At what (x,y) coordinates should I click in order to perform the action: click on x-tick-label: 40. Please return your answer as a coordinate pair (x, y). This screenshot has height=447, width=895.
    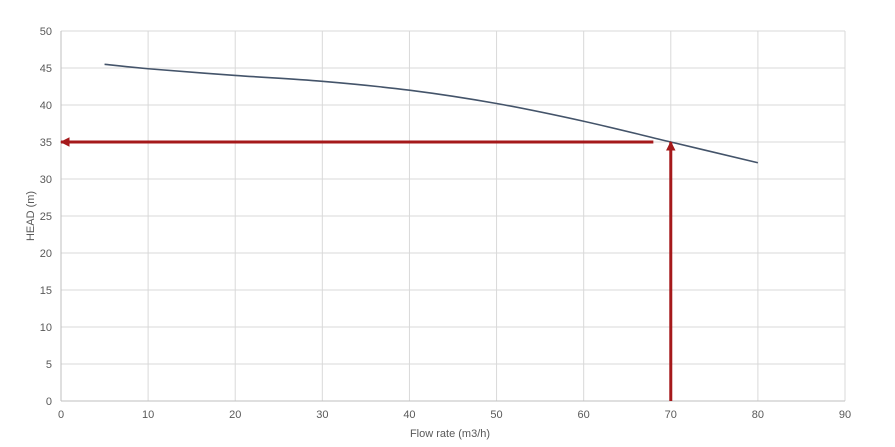
    Looking at the image, I should click on (409, 415).